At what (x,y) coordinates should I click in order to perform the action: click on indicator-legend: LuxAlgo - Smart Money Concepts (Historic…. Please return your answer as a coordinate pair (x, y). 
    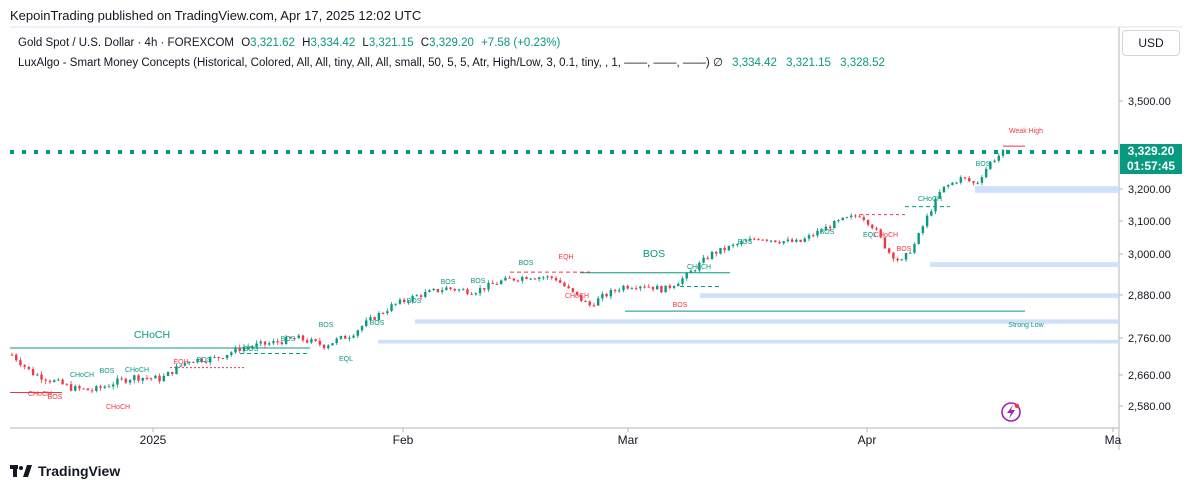
    Looking at the image, I should click on (451, 62).